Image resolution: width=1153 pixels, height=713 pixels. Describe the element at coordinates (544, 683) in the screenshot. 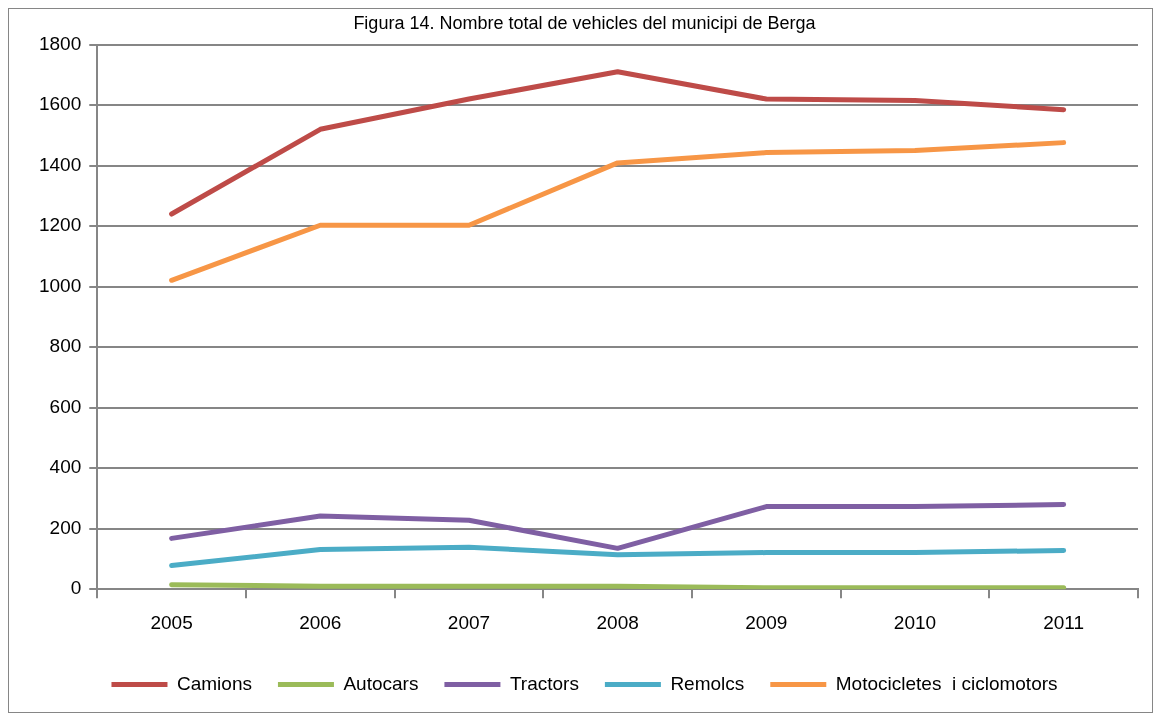

I see `legend-label: Tractors` at that location.